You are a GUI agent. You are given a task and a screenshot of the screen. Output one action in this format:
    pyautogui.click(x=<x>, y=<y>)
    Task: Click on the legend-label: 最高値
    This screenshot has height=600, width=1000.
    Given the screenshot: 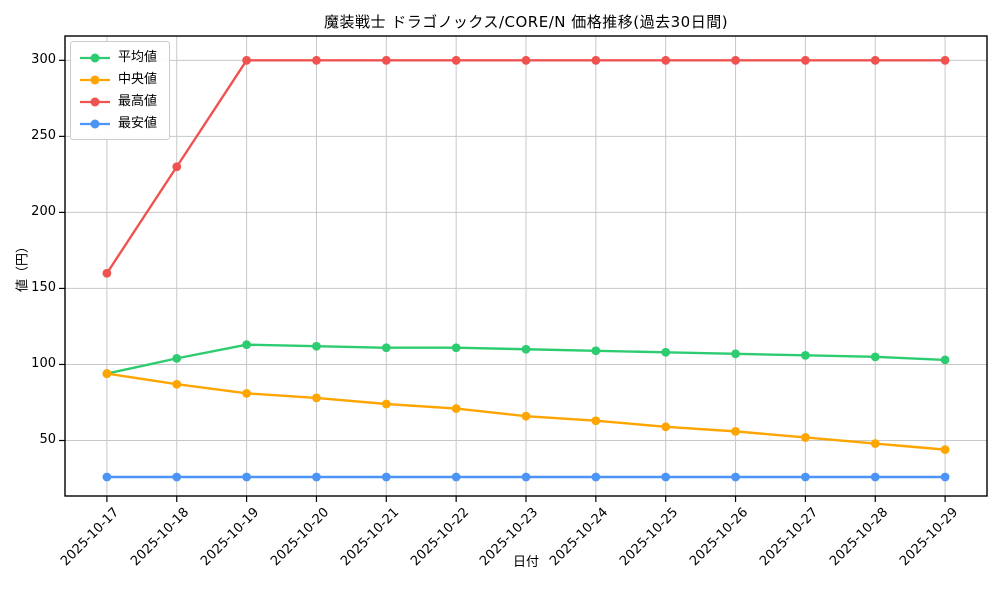 What is the action you would take?
    pyautogui.click(x=138, y=101)
    